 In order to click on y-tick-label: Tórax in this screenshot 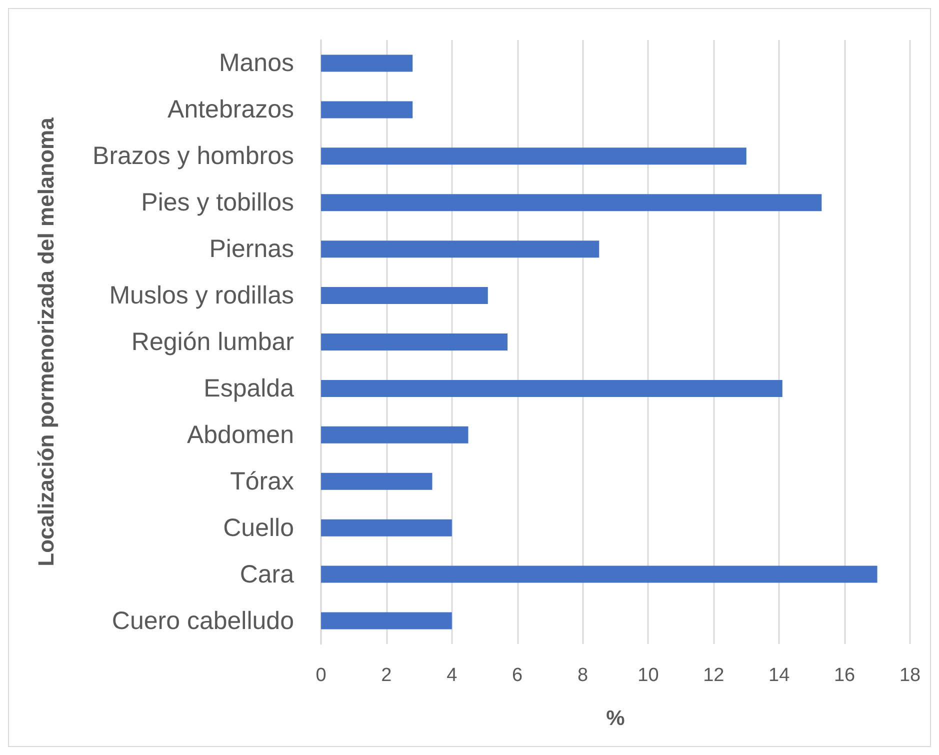, I will do `click(262, 481)`.